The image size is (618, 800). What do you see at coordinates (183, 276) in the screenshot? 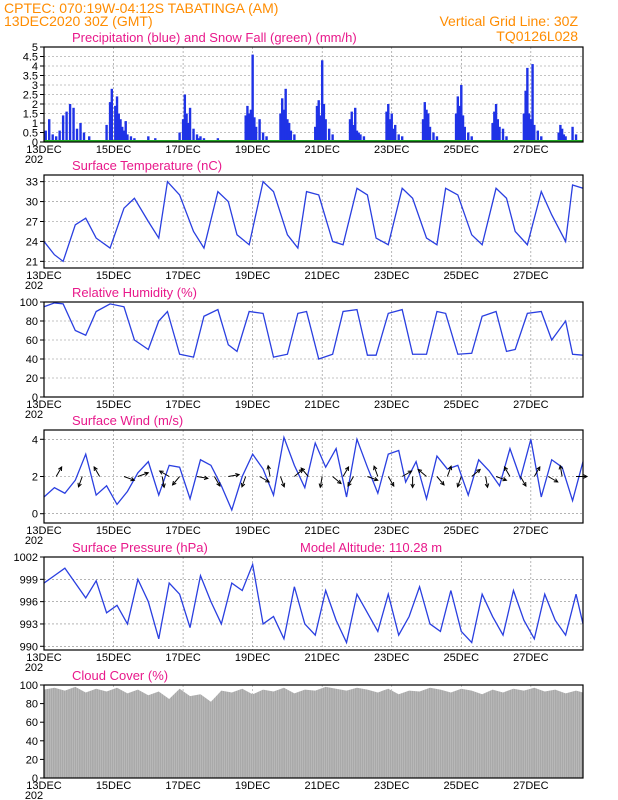
I see `temperature-date-label: 17DEC` at bounding box center [183, 276].